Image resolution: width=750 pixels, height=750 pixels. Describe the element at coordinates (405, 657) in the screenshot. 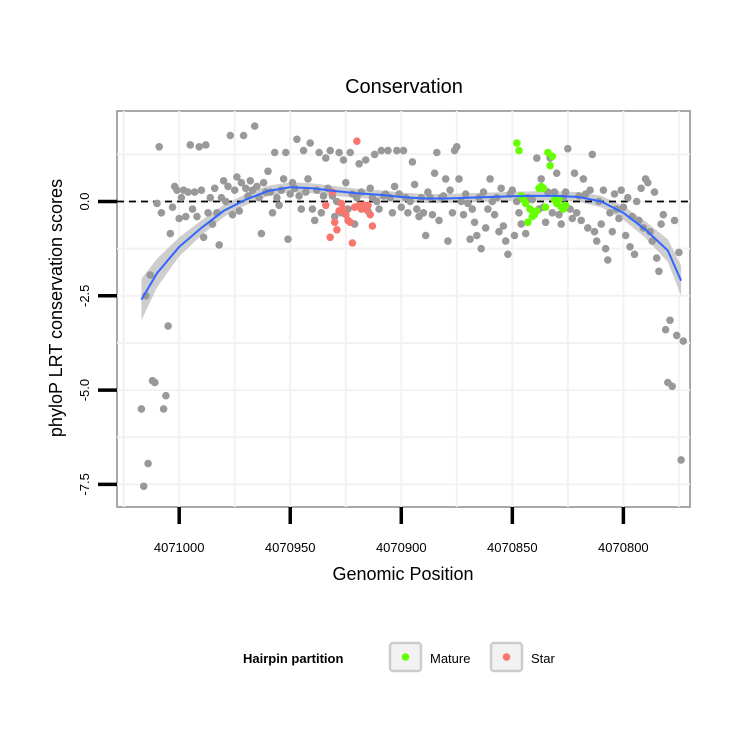

I see `legend-mature-dot` at that location.